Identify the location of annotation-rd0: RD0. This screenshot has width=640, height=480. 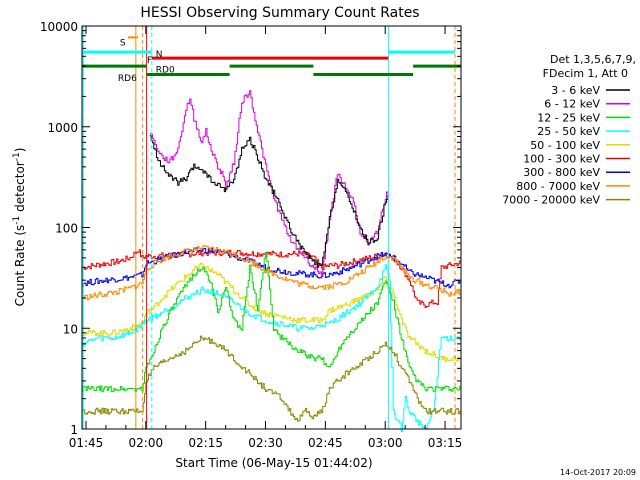
(165, 70).